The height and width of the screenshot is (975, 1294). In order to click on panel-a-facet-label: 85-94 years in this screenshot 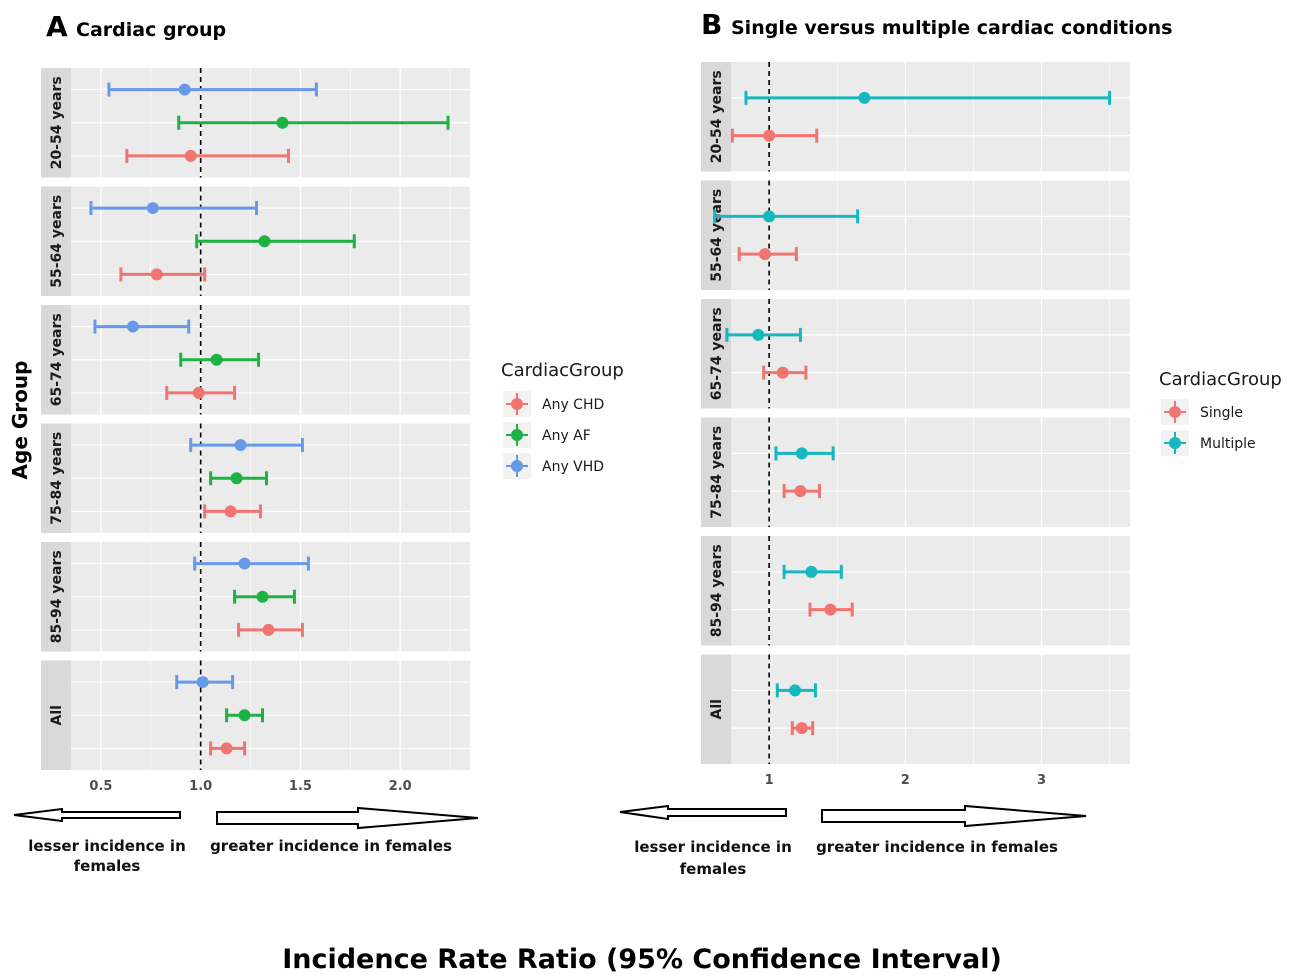, I will do `click(57, 596)`.